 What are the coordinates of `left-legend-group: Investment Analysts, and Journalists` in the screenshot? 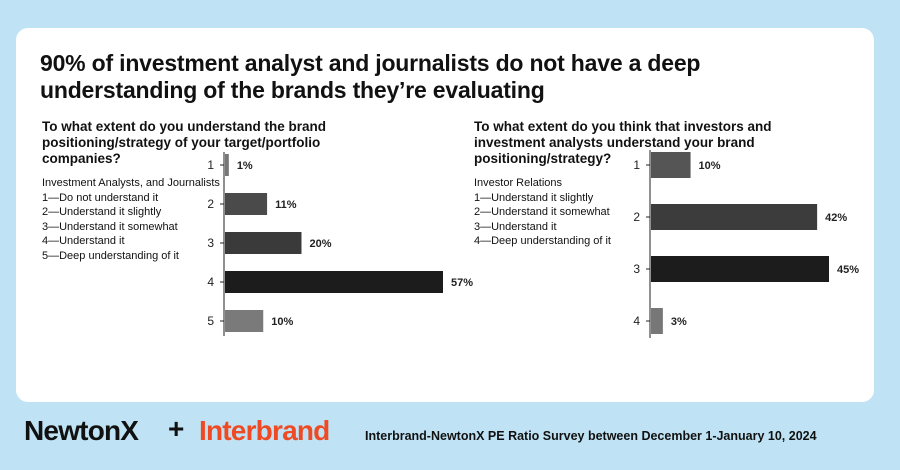 It's located at (131, 183).